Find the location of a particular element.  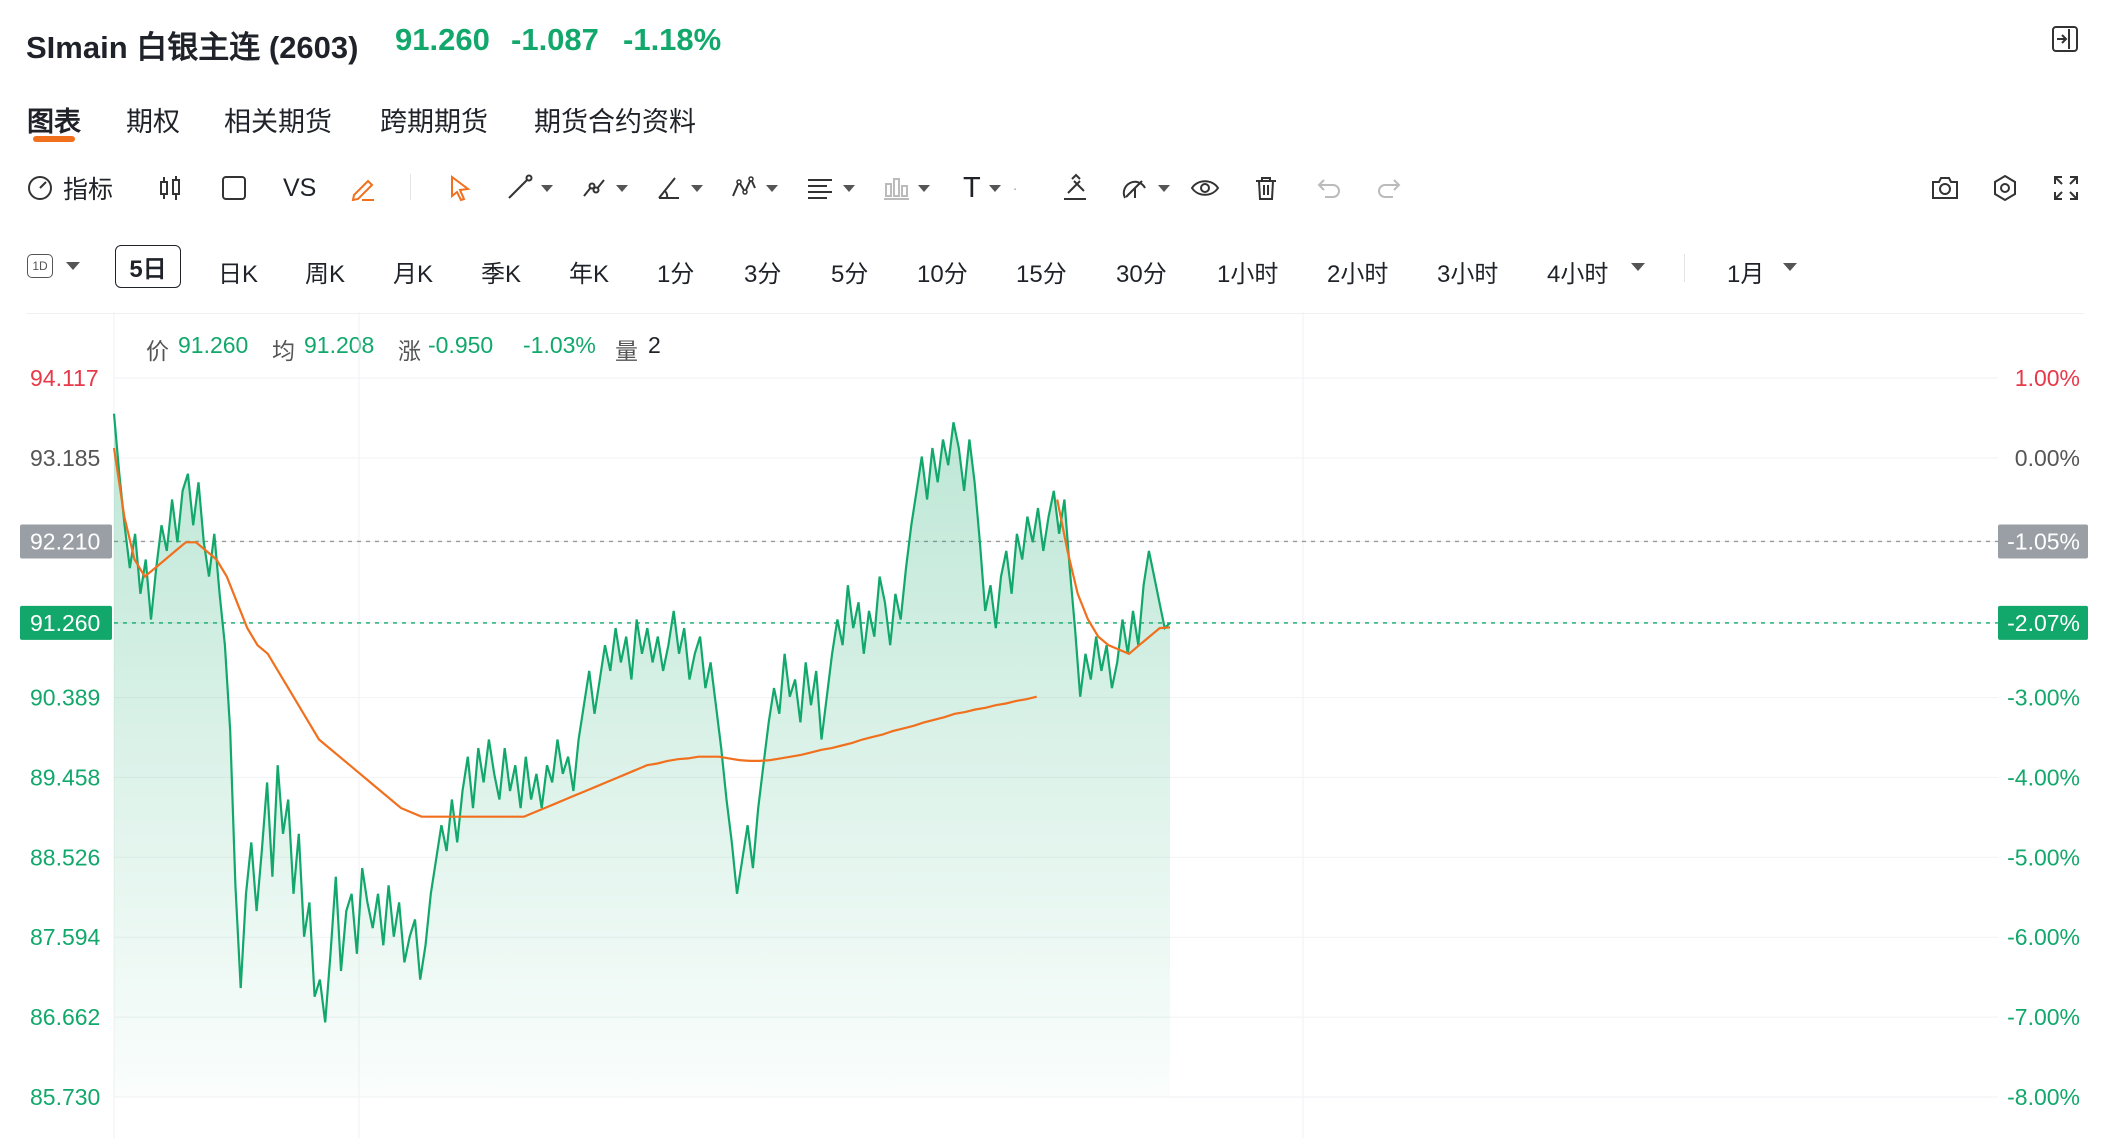

period-1mo: 1月 is located at coordinates (1746, 274).